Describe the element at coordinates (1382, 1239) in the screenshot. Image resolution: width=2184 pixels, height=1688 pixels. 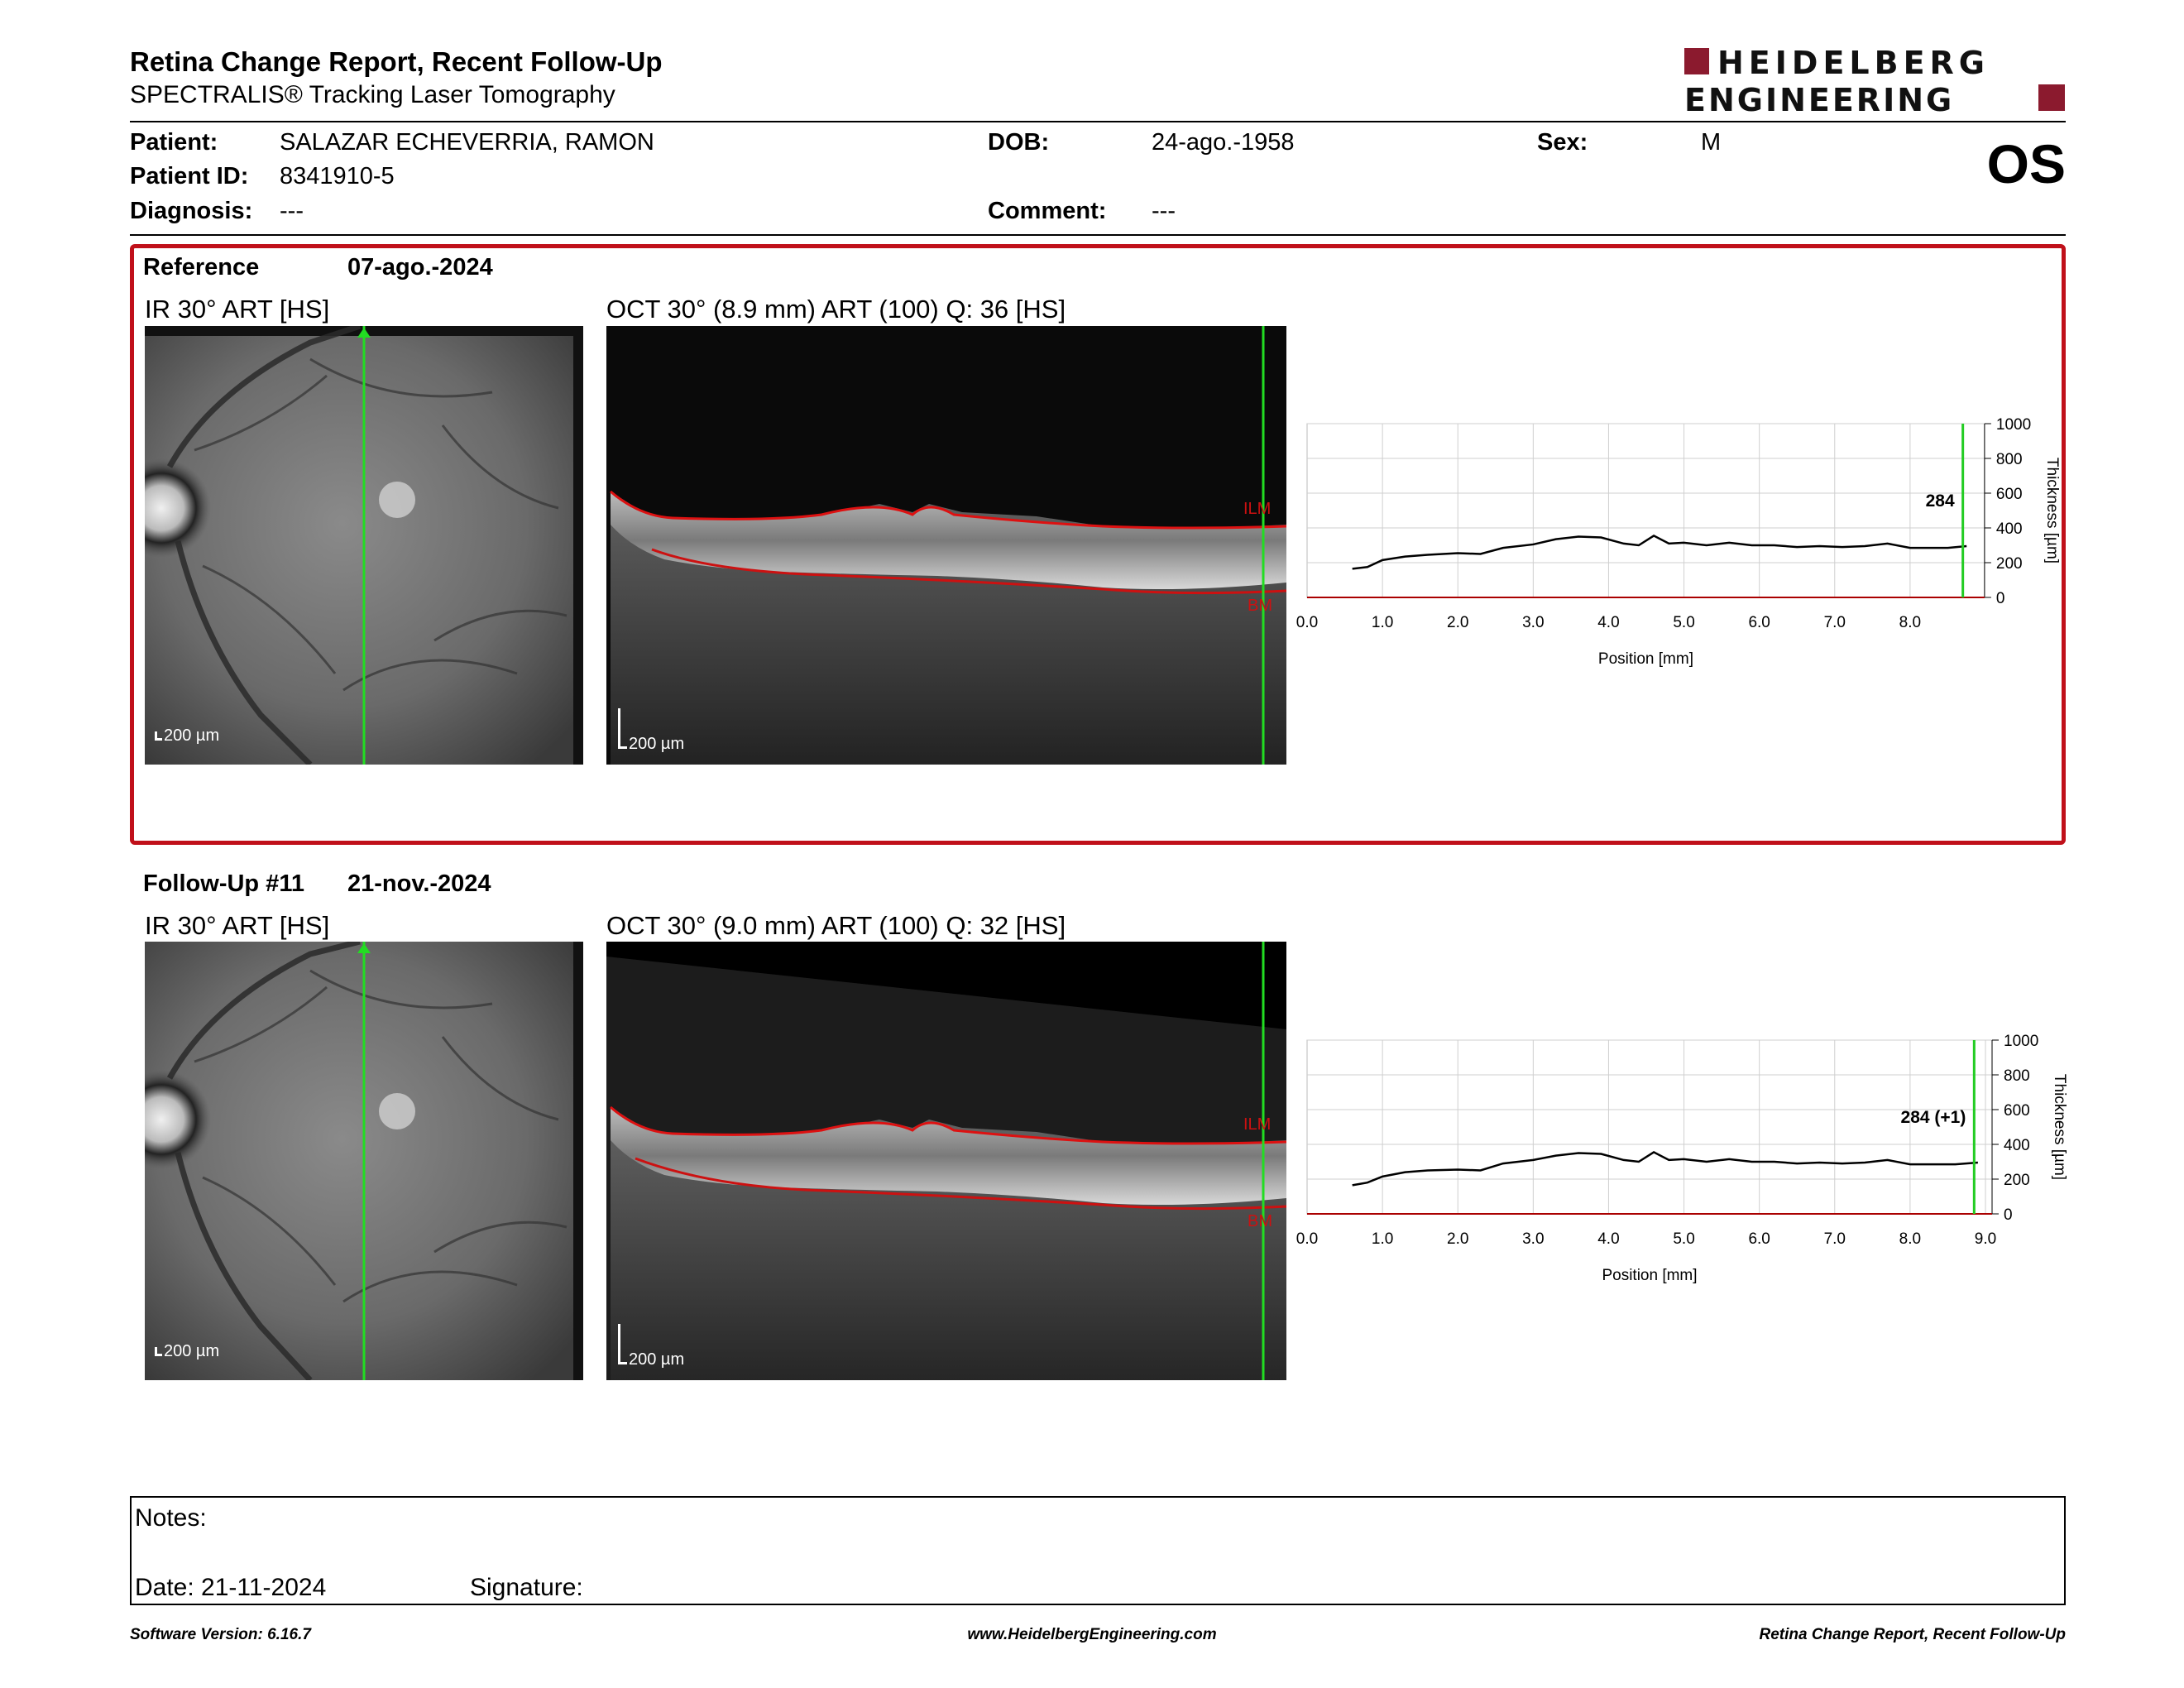
I see `followup-chart-xtick-label: 1.0` at that location.